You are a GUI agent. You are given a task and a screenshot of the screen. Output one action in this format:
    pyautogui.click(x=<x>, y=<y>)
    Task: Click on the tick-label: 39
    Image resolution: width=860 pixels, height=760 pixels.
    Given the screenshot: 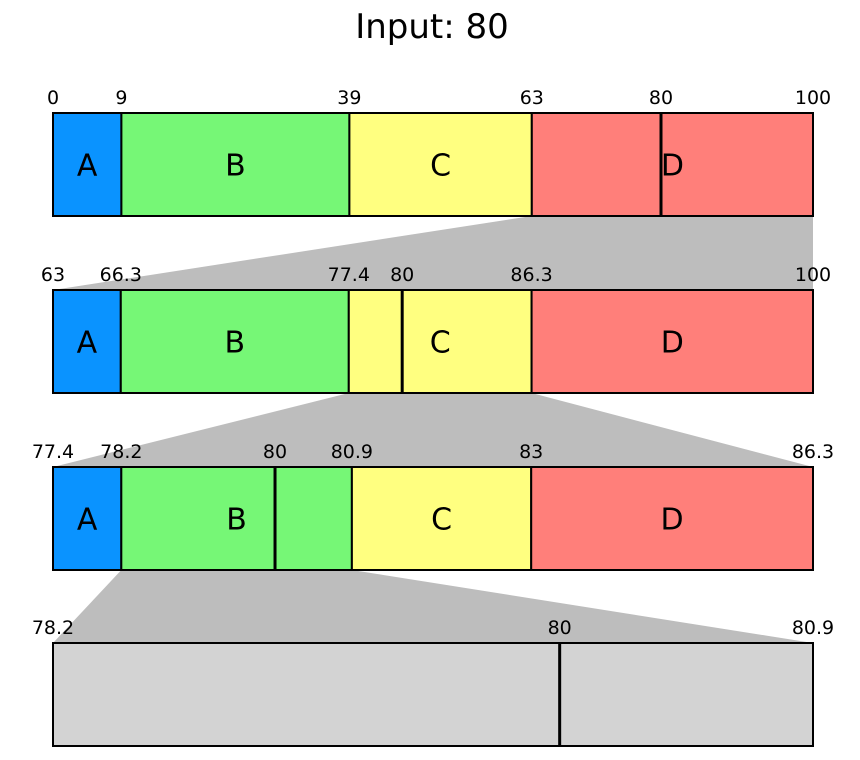 What is the action you would take?
    pyautogui.click(x=349, y=98)
    